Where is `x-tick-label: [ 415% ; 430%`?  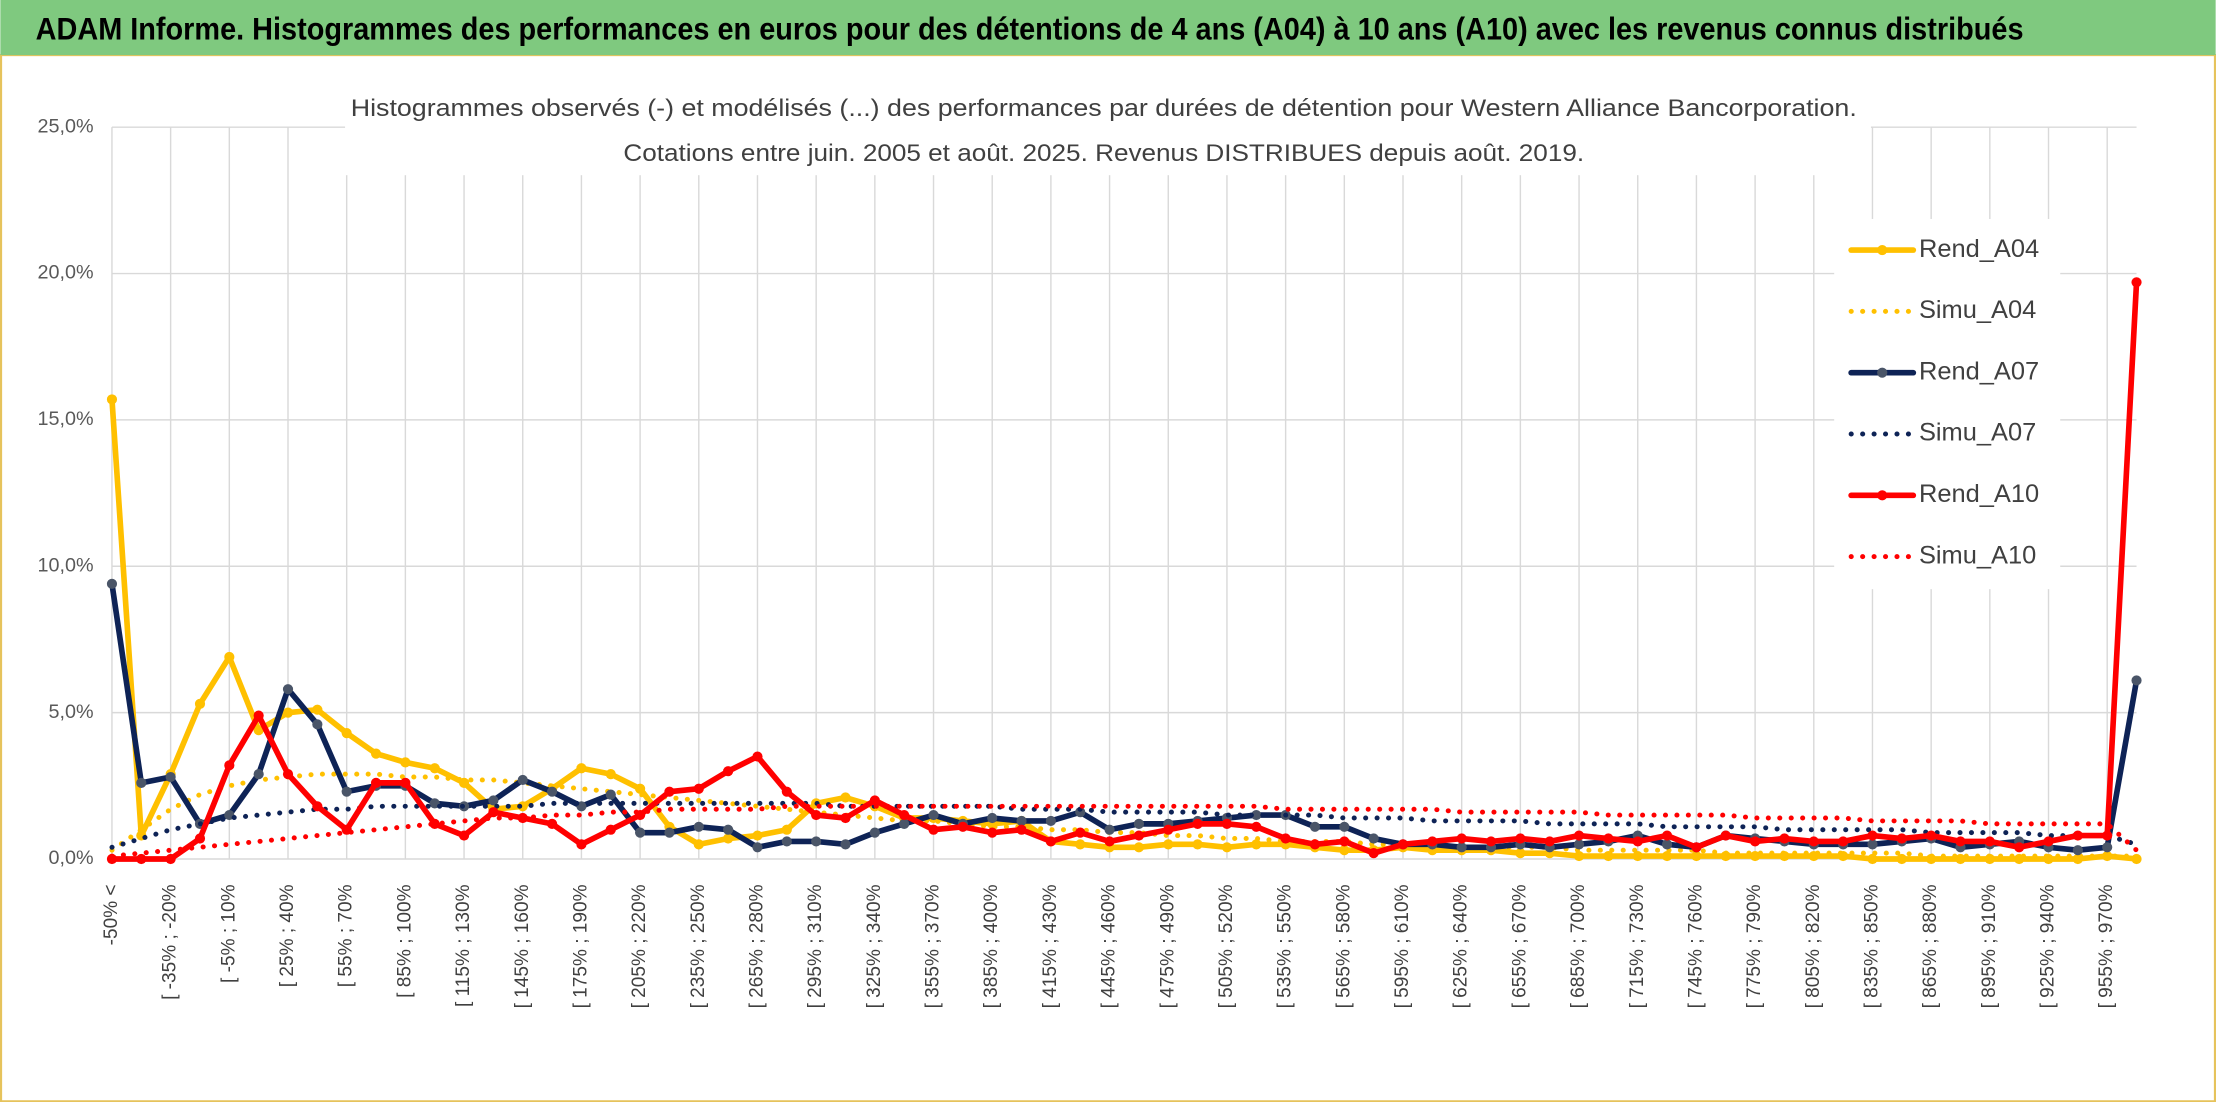 x-tick-label: [ 415% ; 430% is located at coordinates (1050, 946).